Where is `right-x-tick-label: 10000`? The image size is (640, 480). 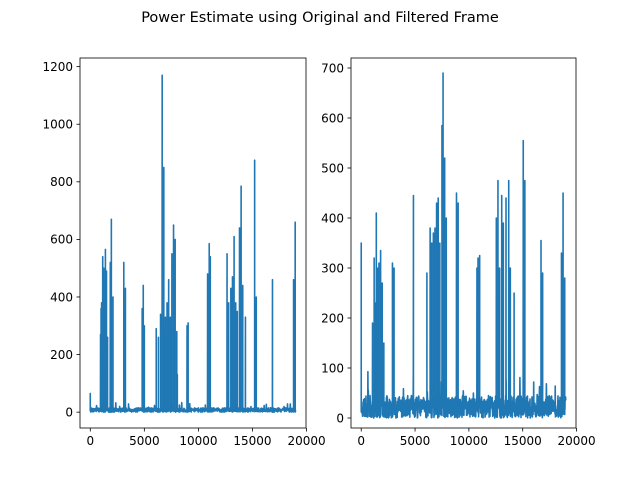 right-x-tick-label: 10000 is located at coordinates (469, 441).